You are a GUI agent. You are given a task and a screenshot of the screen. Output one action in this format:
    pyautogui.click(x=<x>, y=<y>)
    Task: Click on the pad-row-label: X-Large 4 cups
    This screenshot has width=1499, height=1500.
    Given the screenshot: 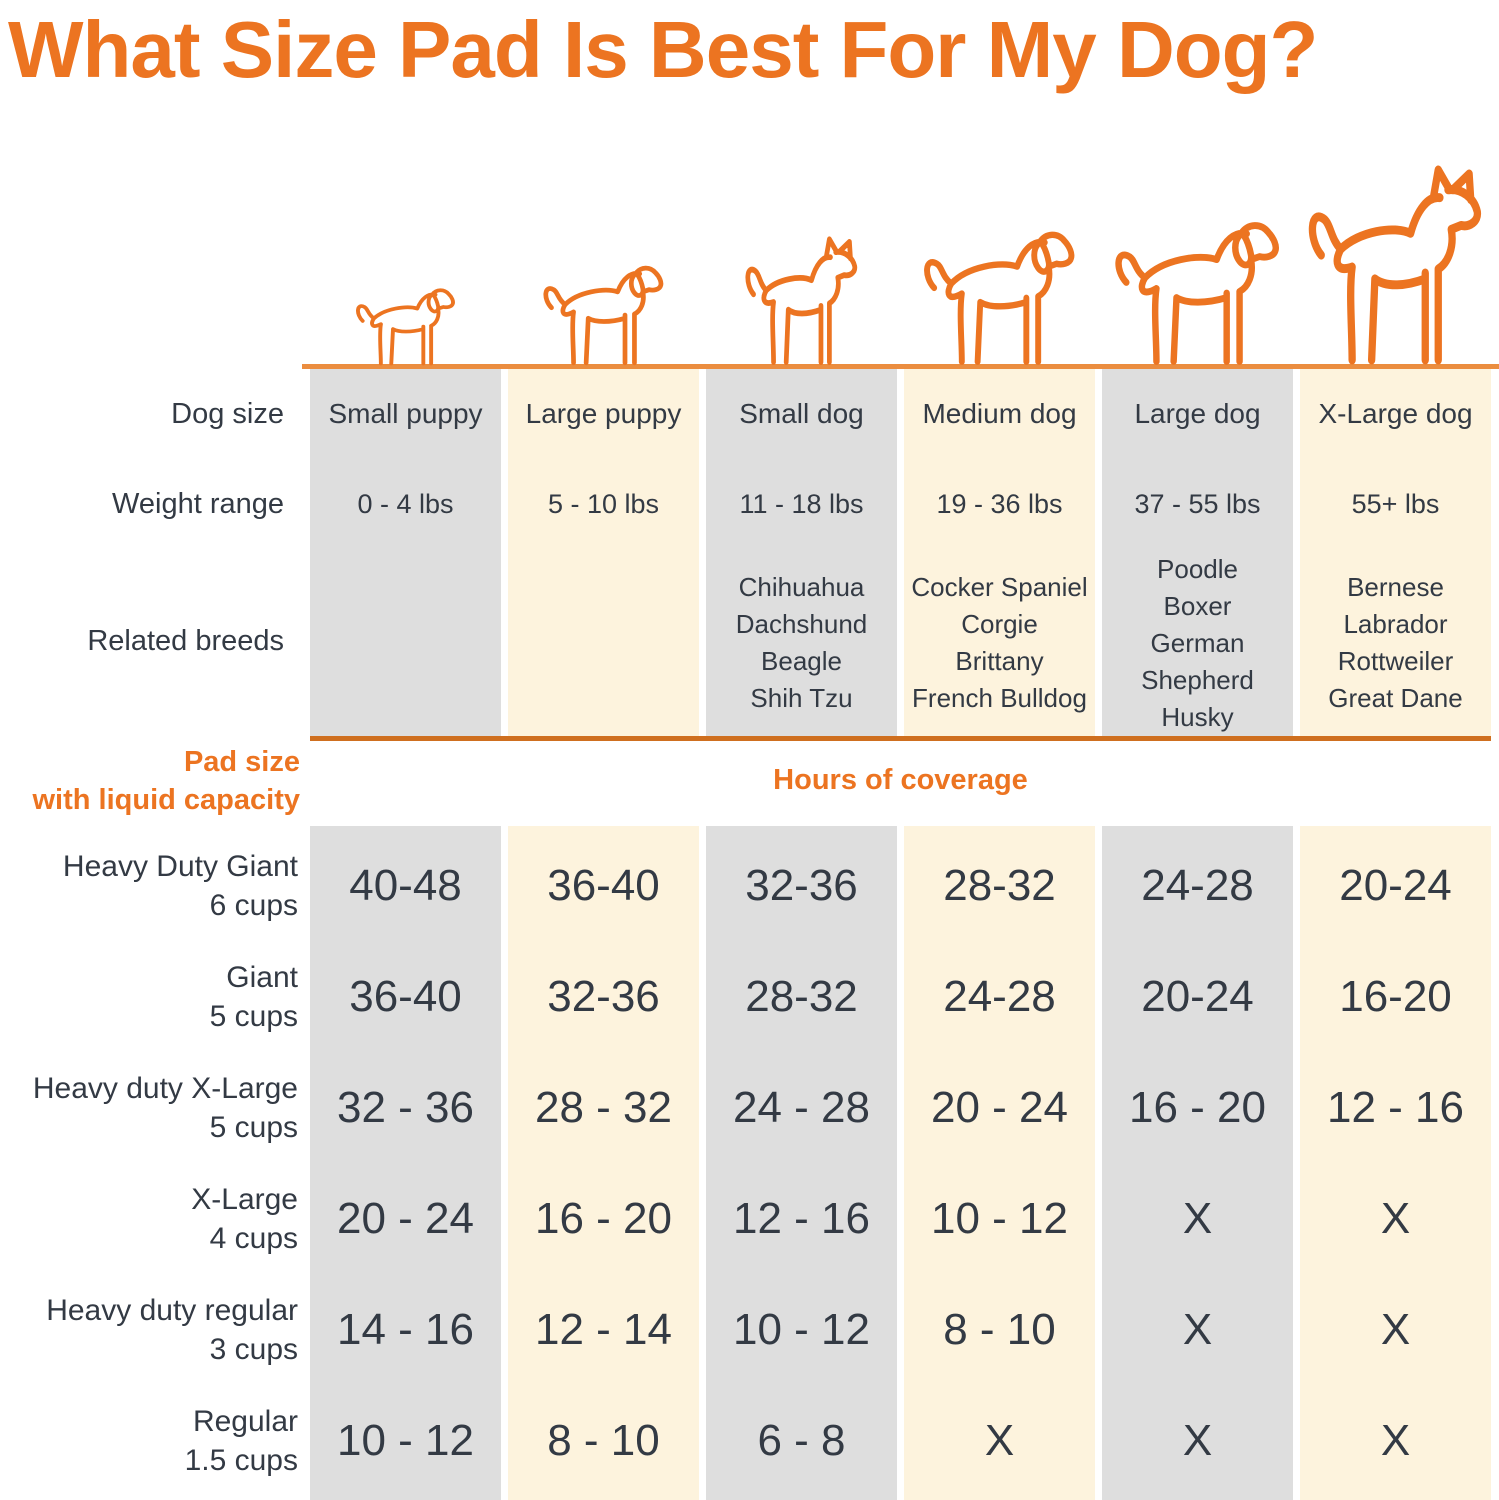 What is the action you would take?
    pyautogui.click(x=149, y=1219)
    